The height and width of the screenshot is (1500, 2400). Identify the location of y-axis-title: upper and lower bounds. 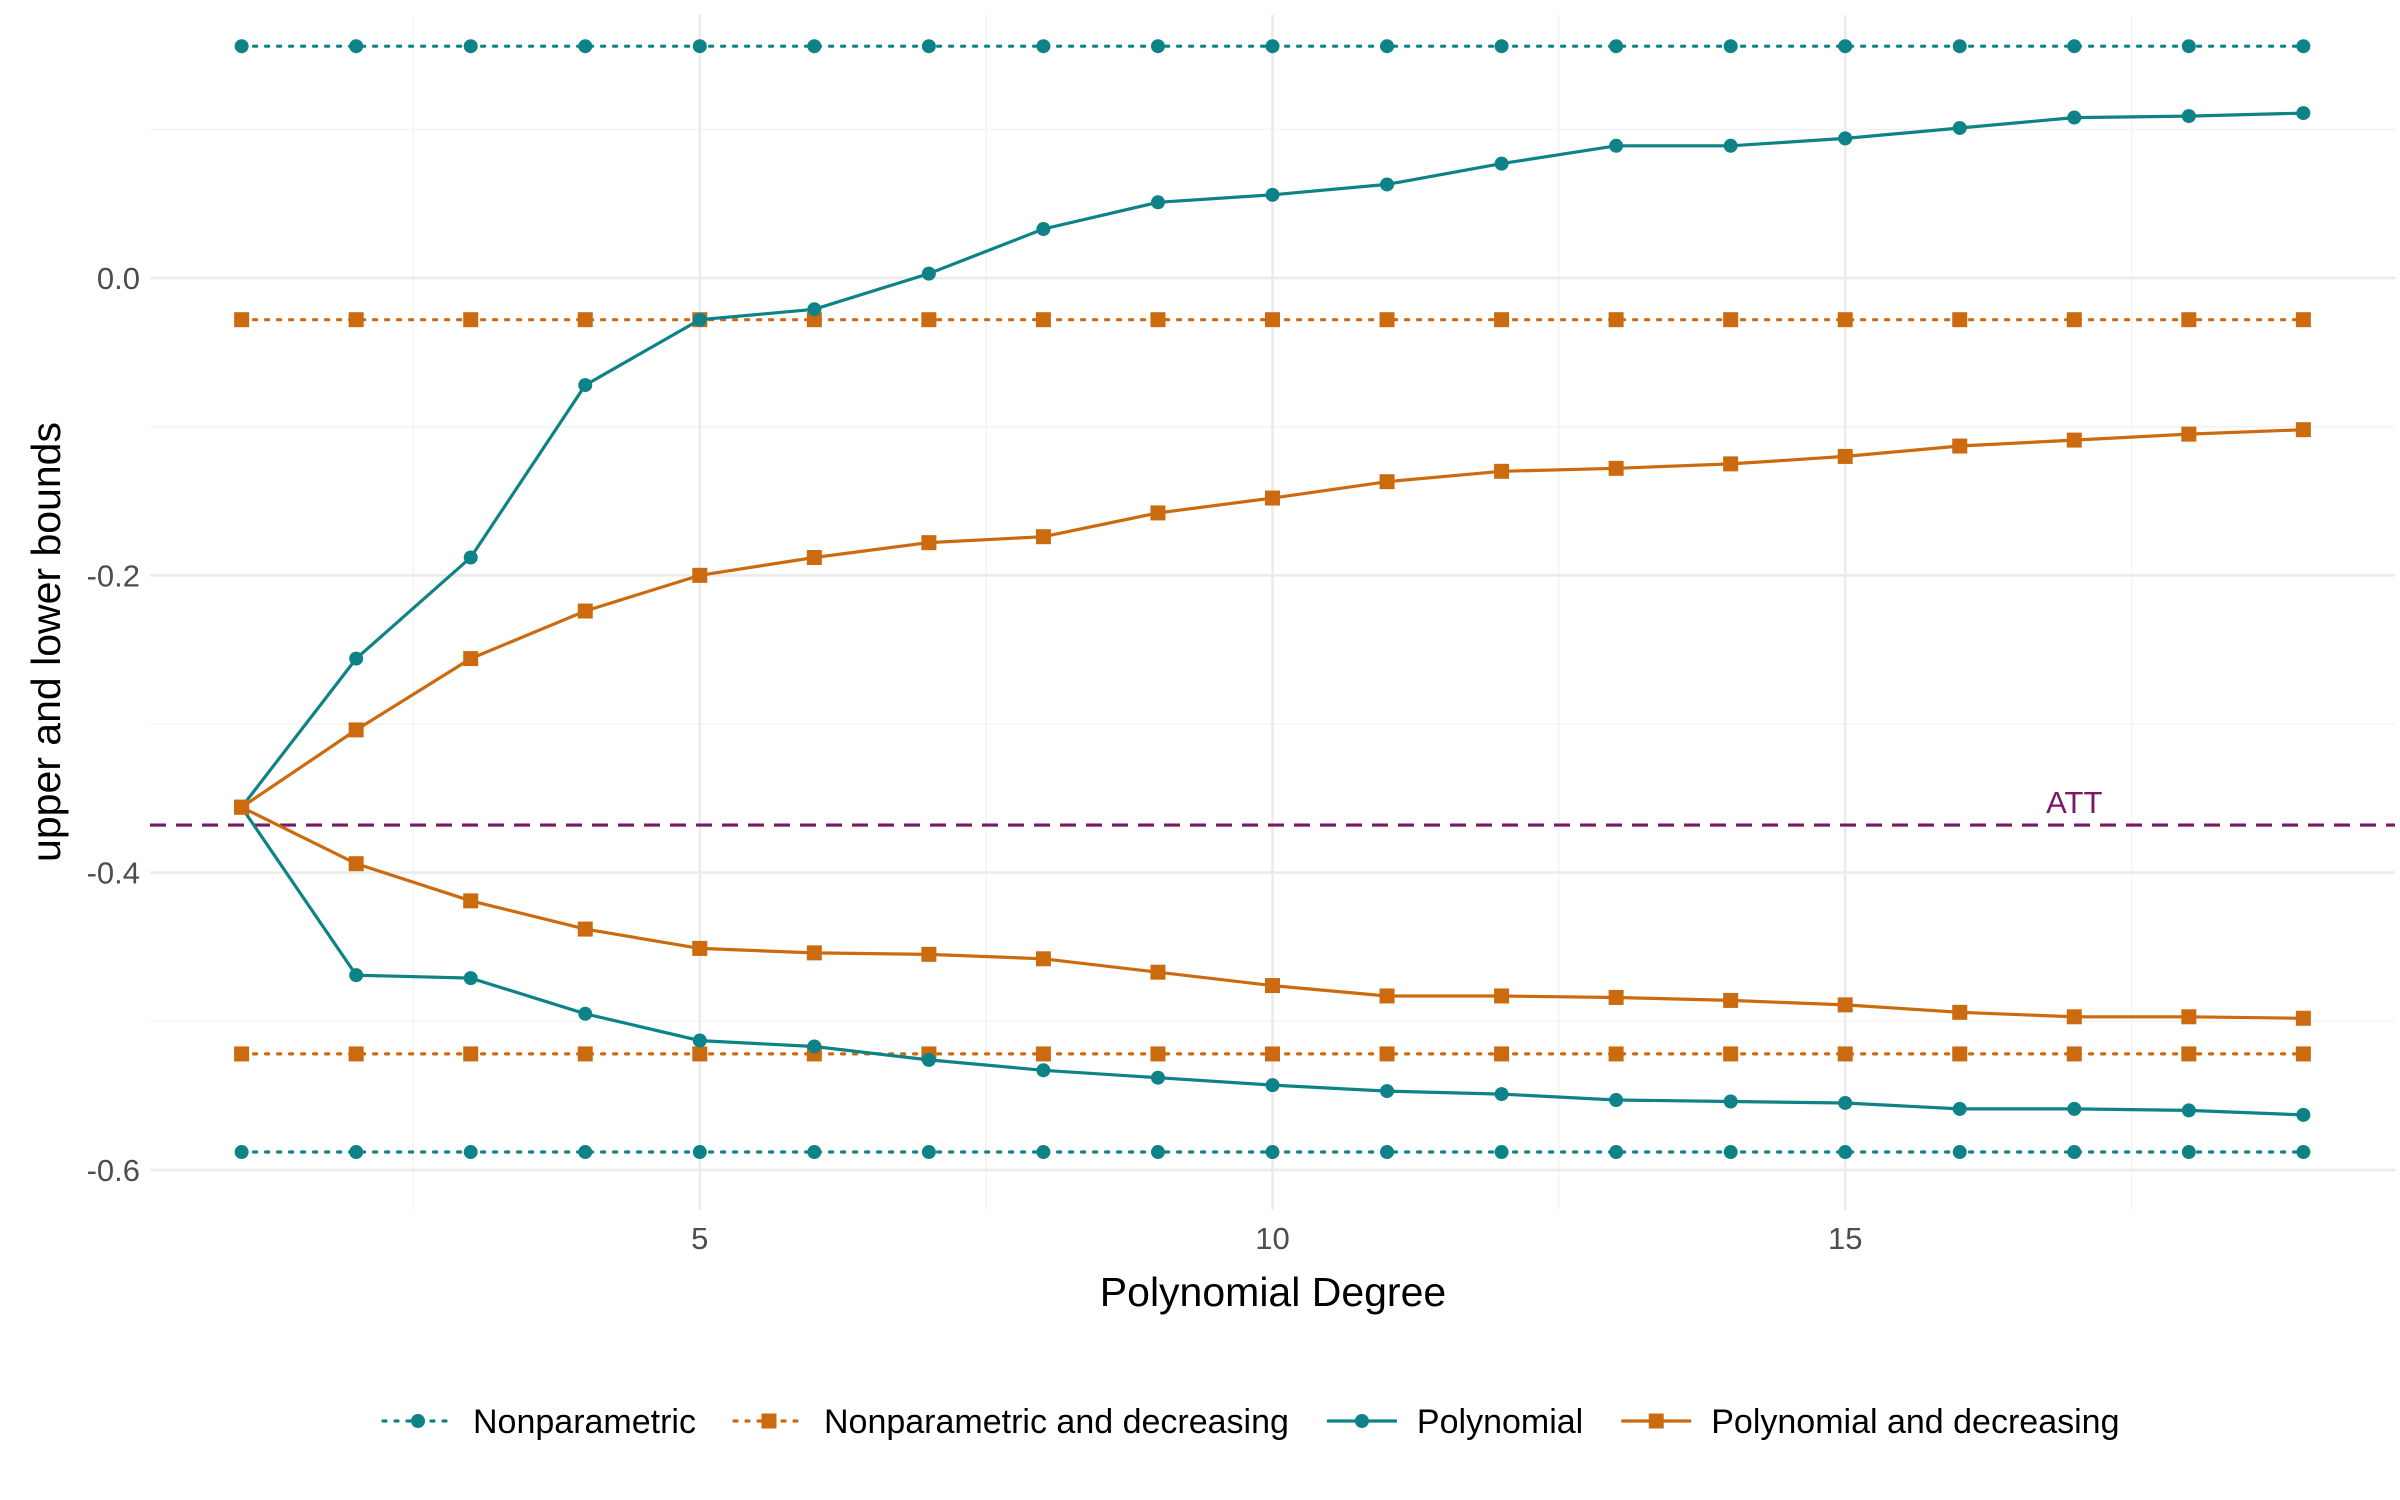
(46, 642).